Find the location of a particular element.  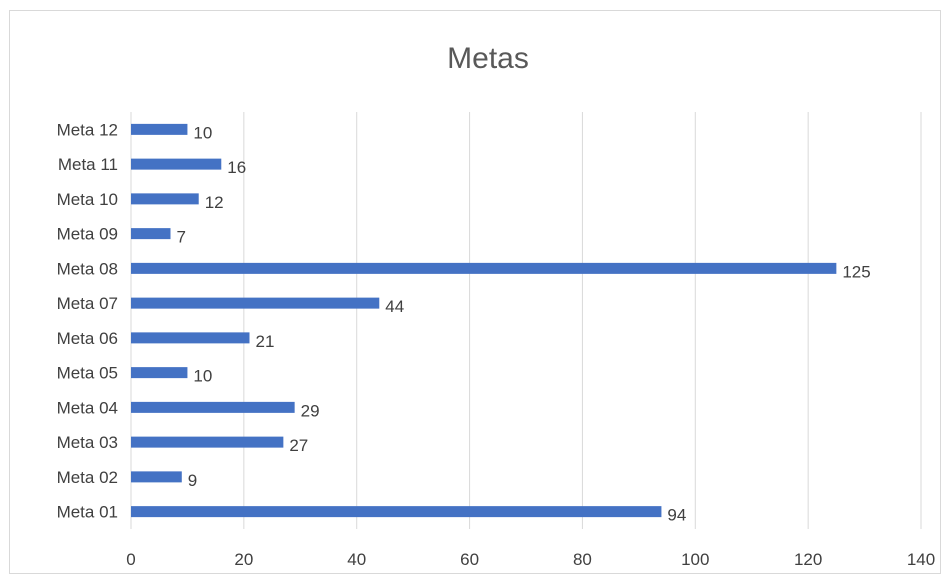

data-label: 29 is located at coordinates (310, 410).